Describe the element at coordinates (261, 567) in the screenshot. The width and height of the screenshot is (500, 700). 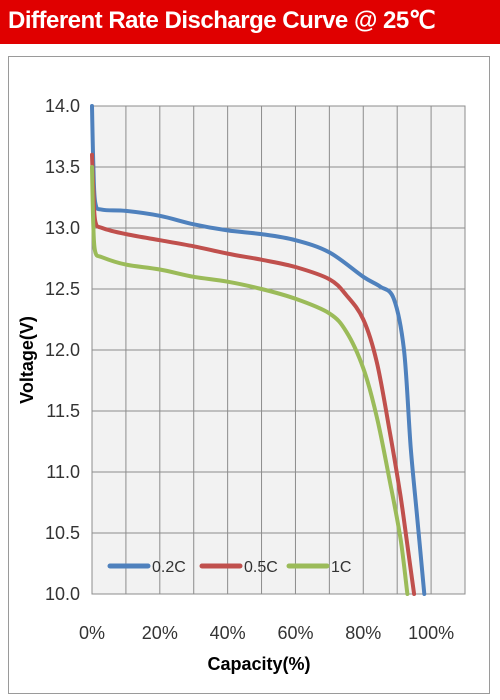
I see `legend-label-0.5C: 0.5C` at that location.